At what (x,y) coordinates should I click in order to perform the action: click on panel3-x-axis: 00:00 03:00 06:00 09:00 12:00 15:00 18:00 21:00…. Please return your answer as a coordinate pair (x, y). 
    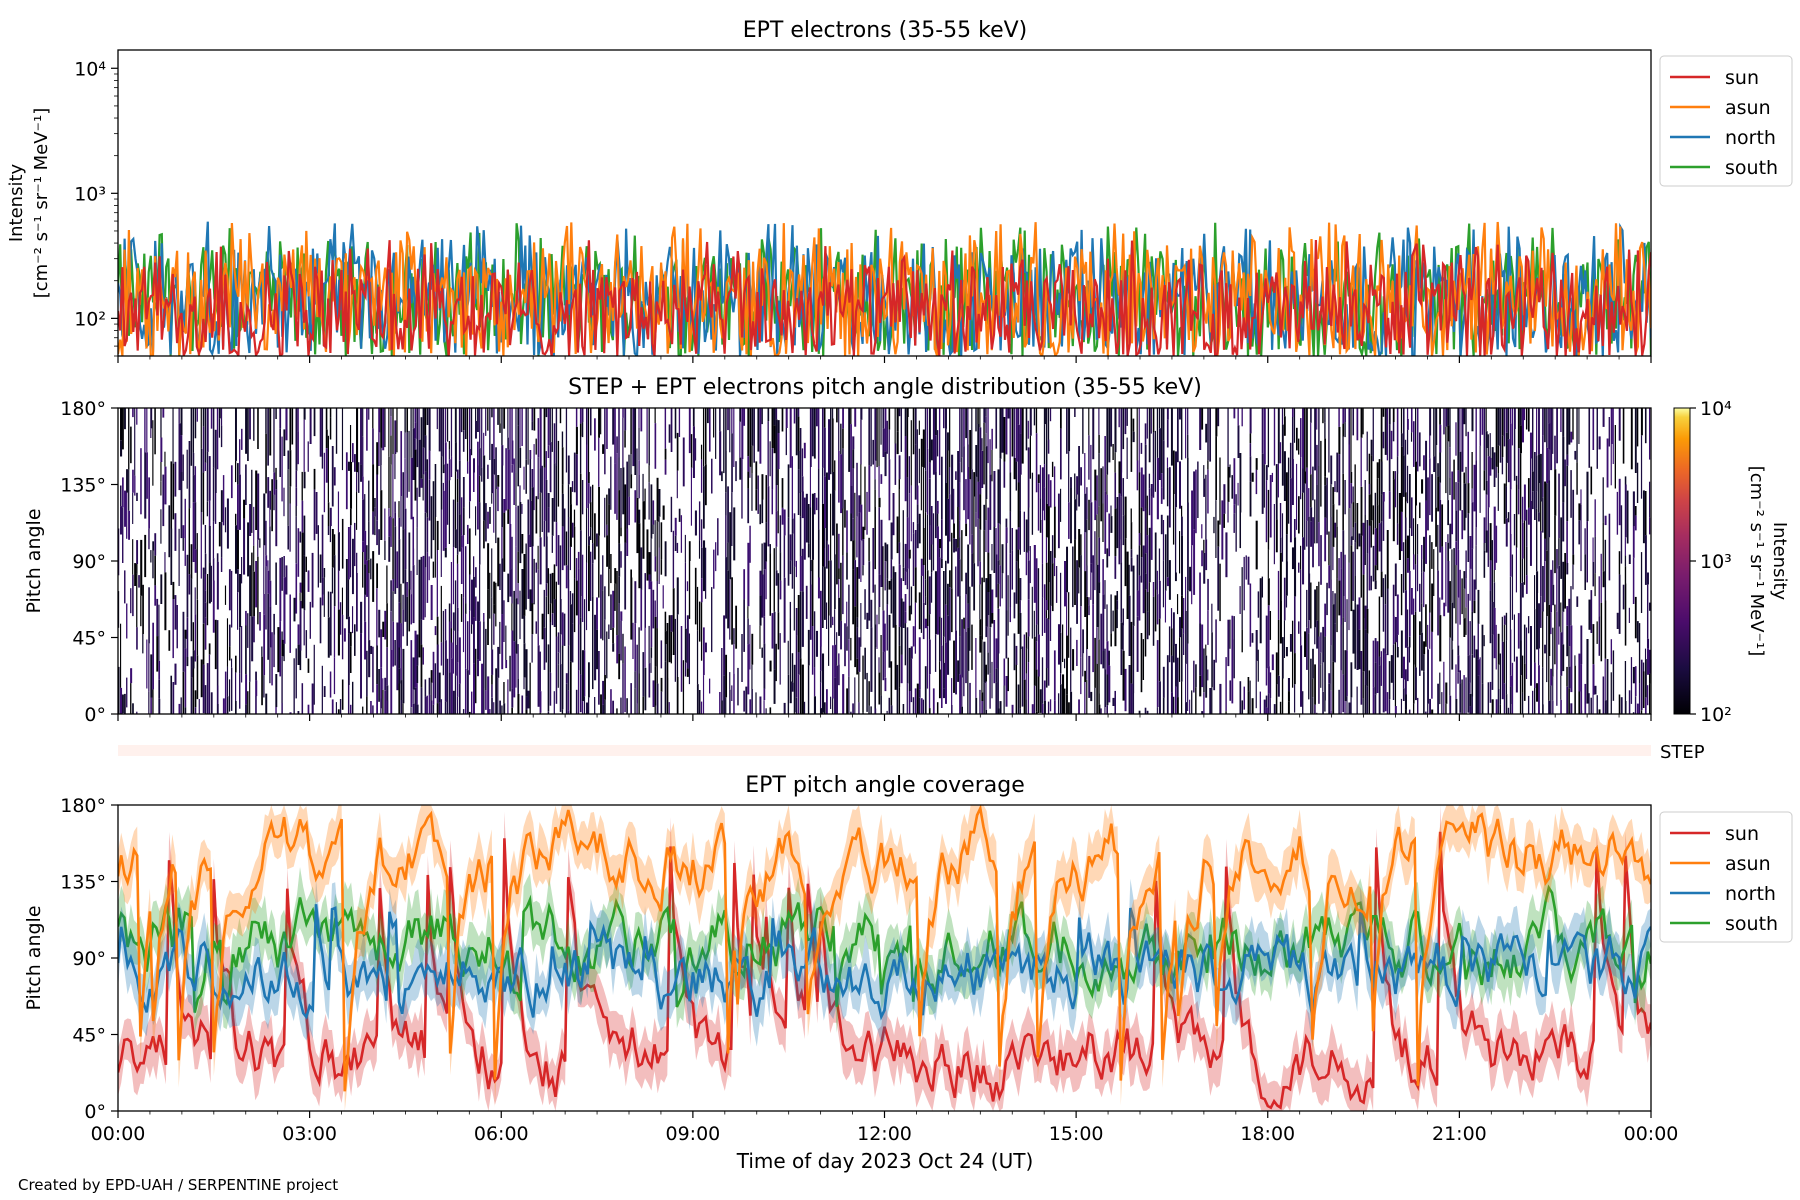
    Looking at the image, I should click on (884, 1128).